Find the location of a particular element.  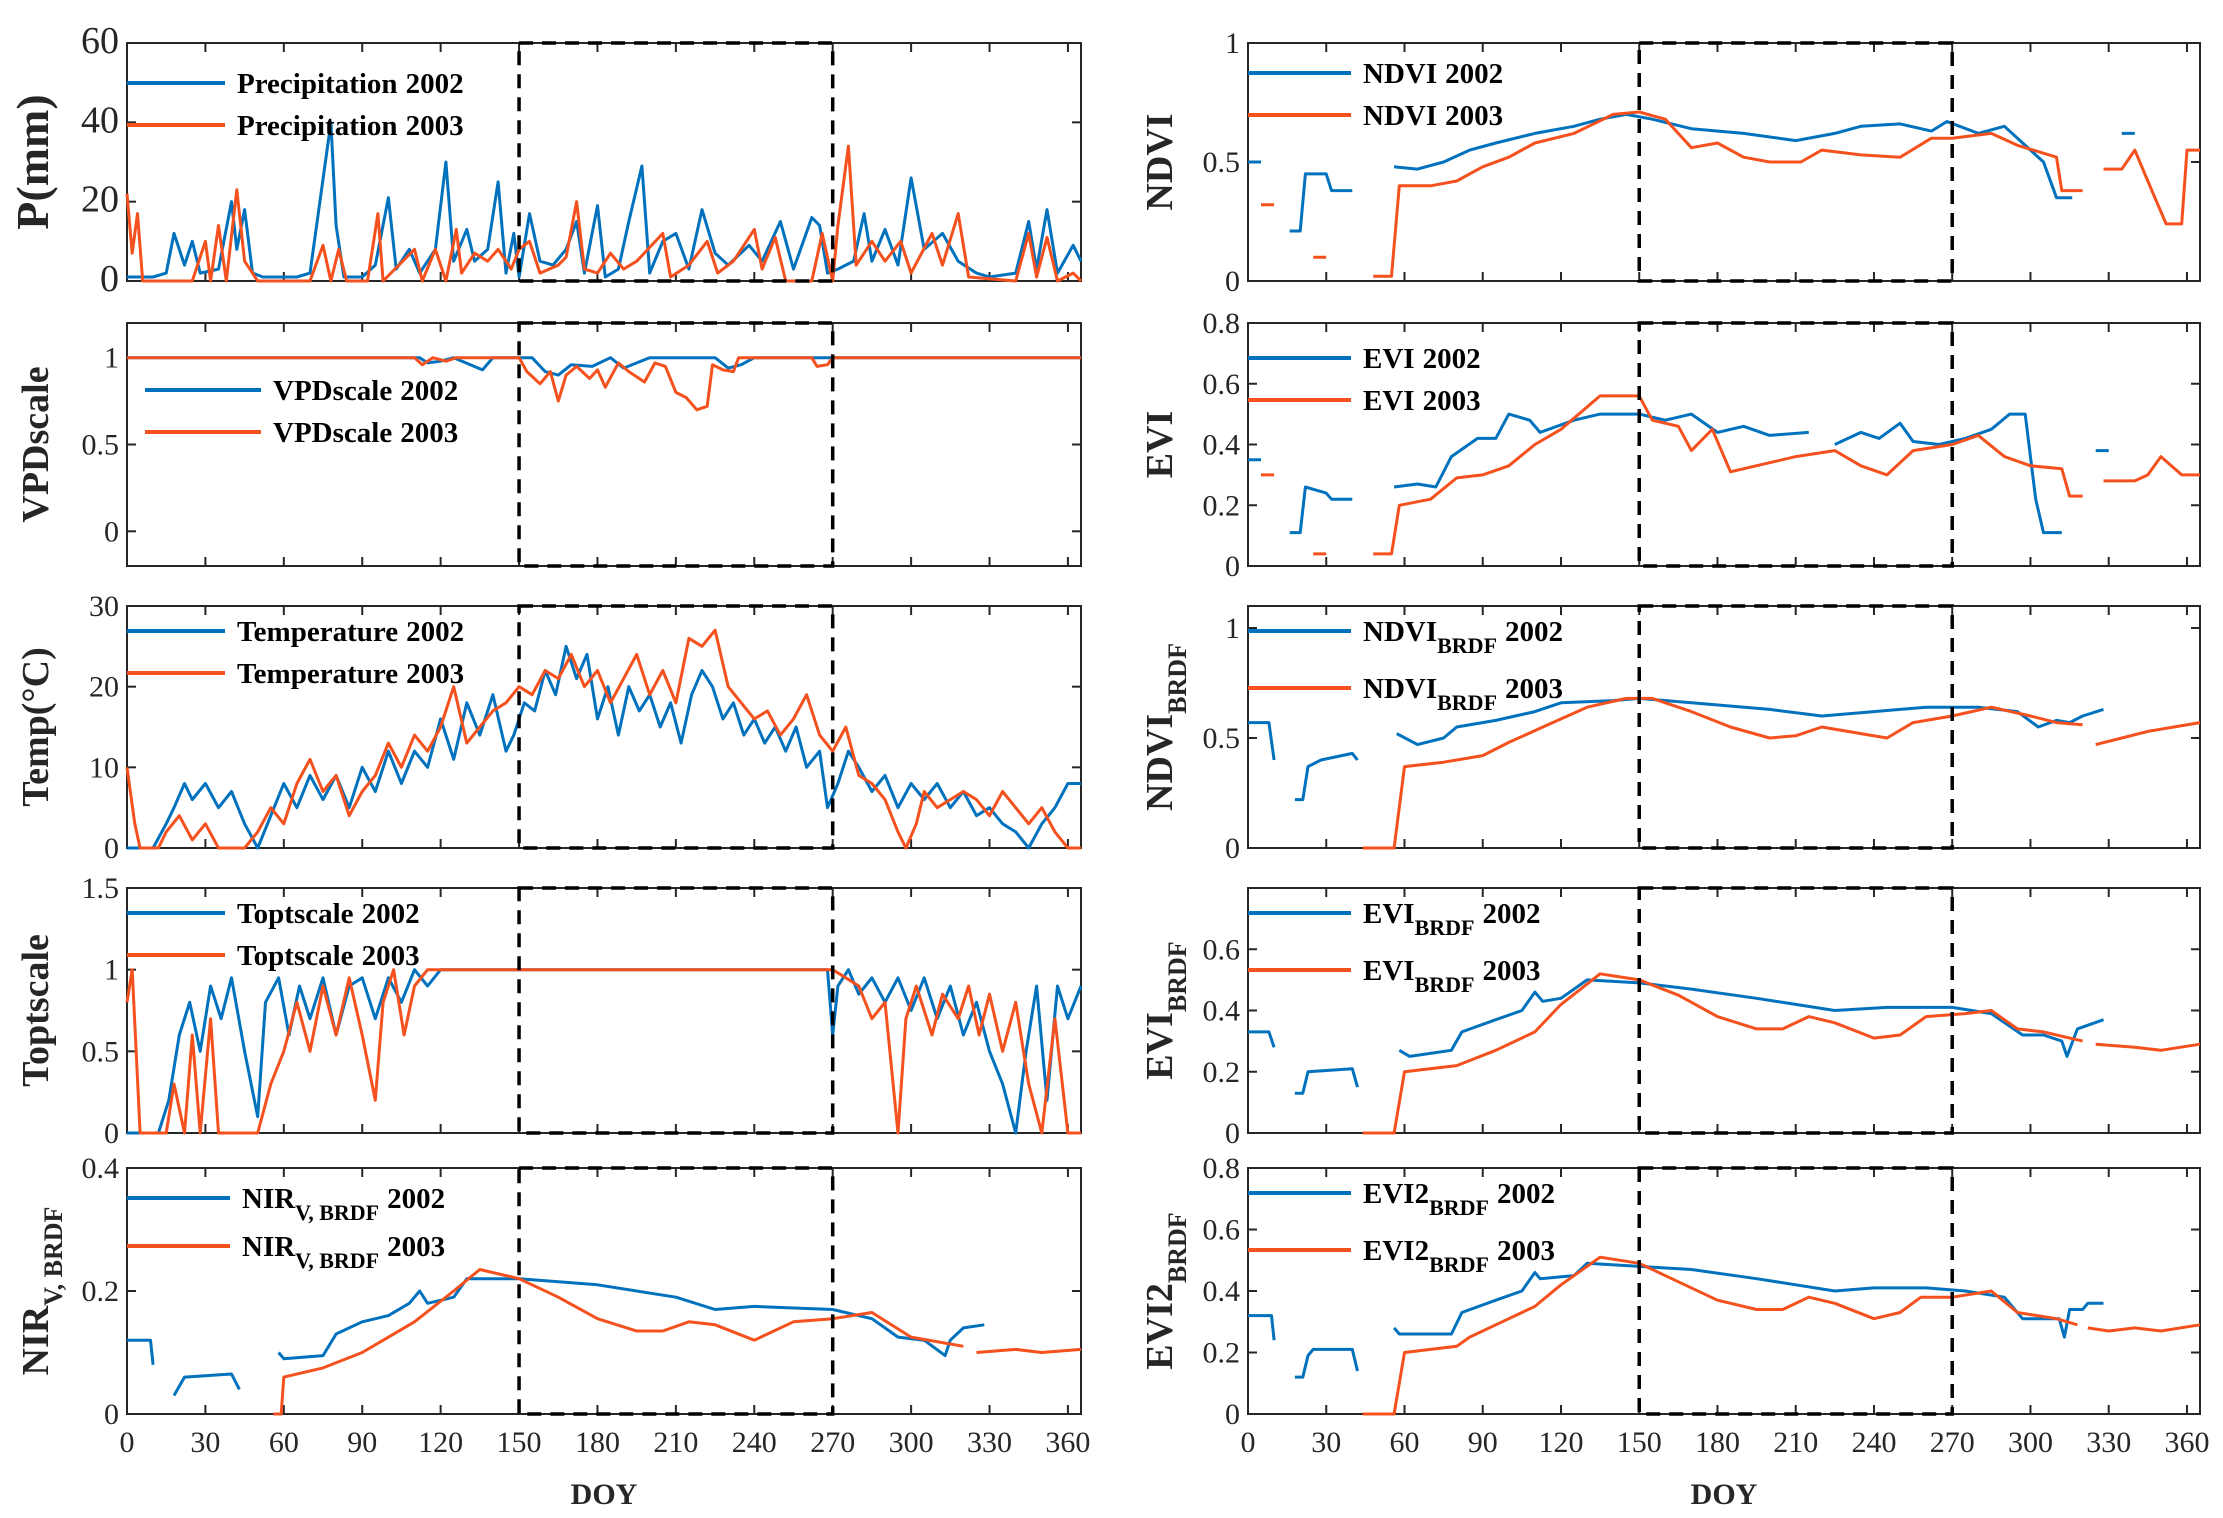

series-line-precipitation-2002 is located at coordinates (605, 199).